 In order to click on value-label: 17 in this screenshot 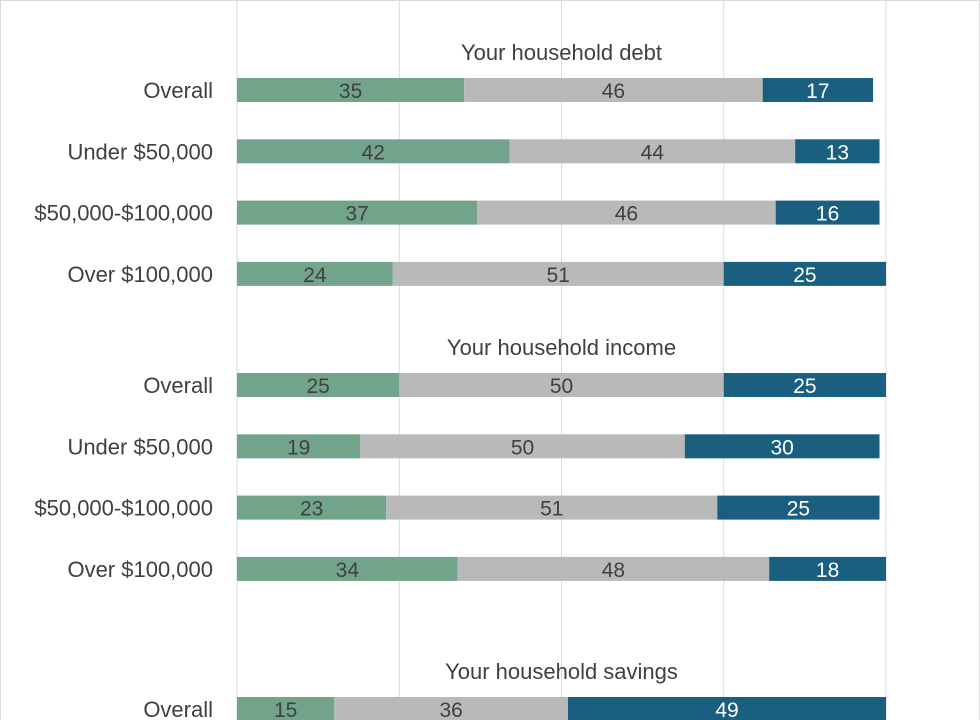, I will do `click(817, 91)`.